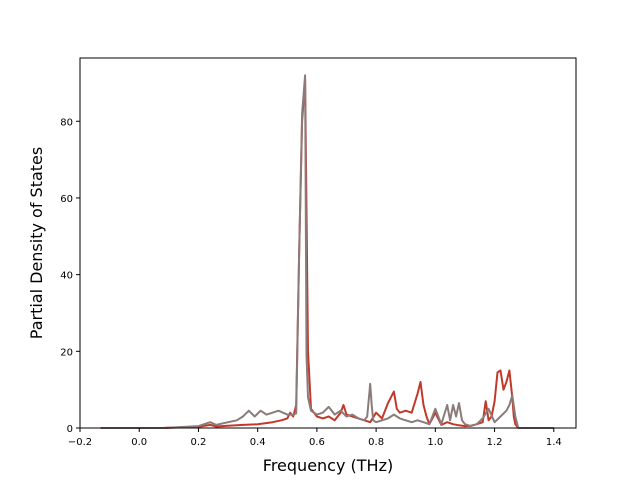 Image resolution: width=640 pixels, height=480 pixels. Describe the element at coordinates (435, 442) in the screenshot. I see `x-tick-label: 1.0` at that location.